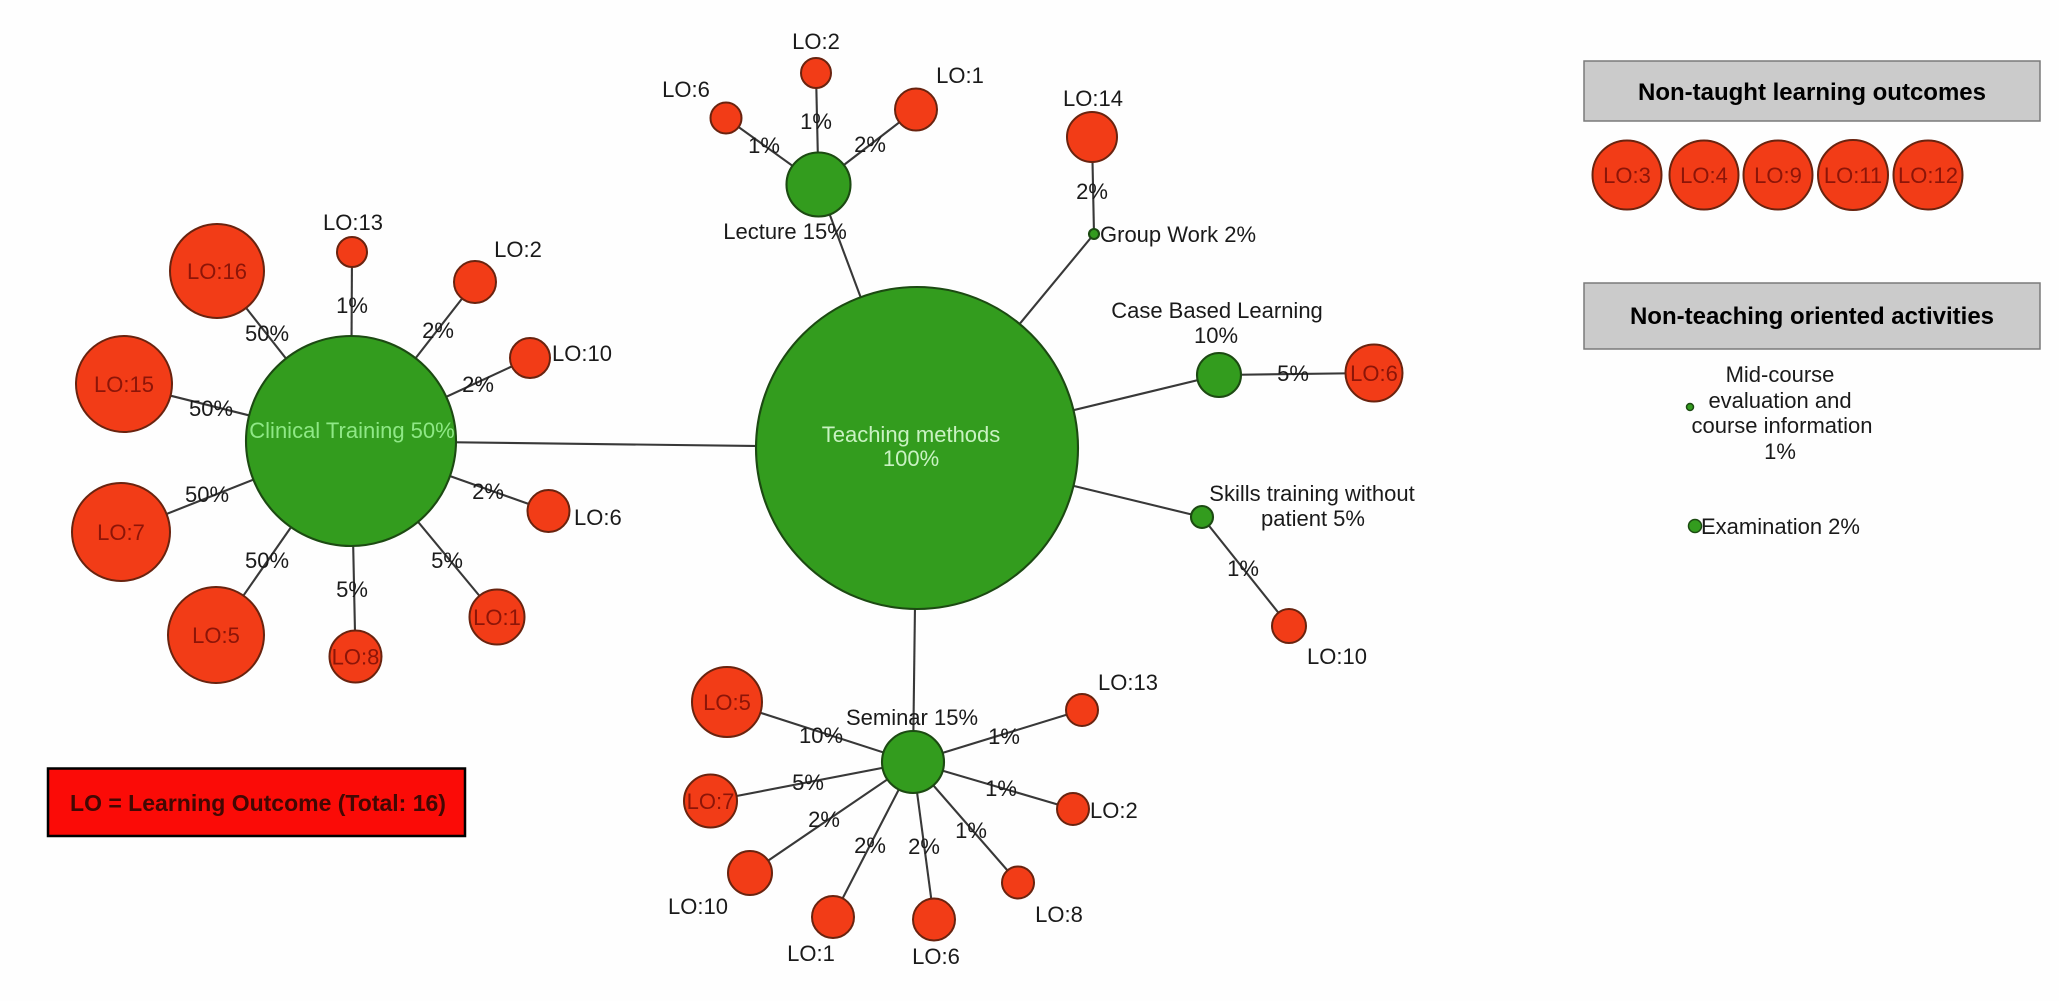 The height and width of the screenshot is (1001, 2059). Describe the element at coordinates (911, 458) in the screenshot. I see `svg-text: 100%` at that location.